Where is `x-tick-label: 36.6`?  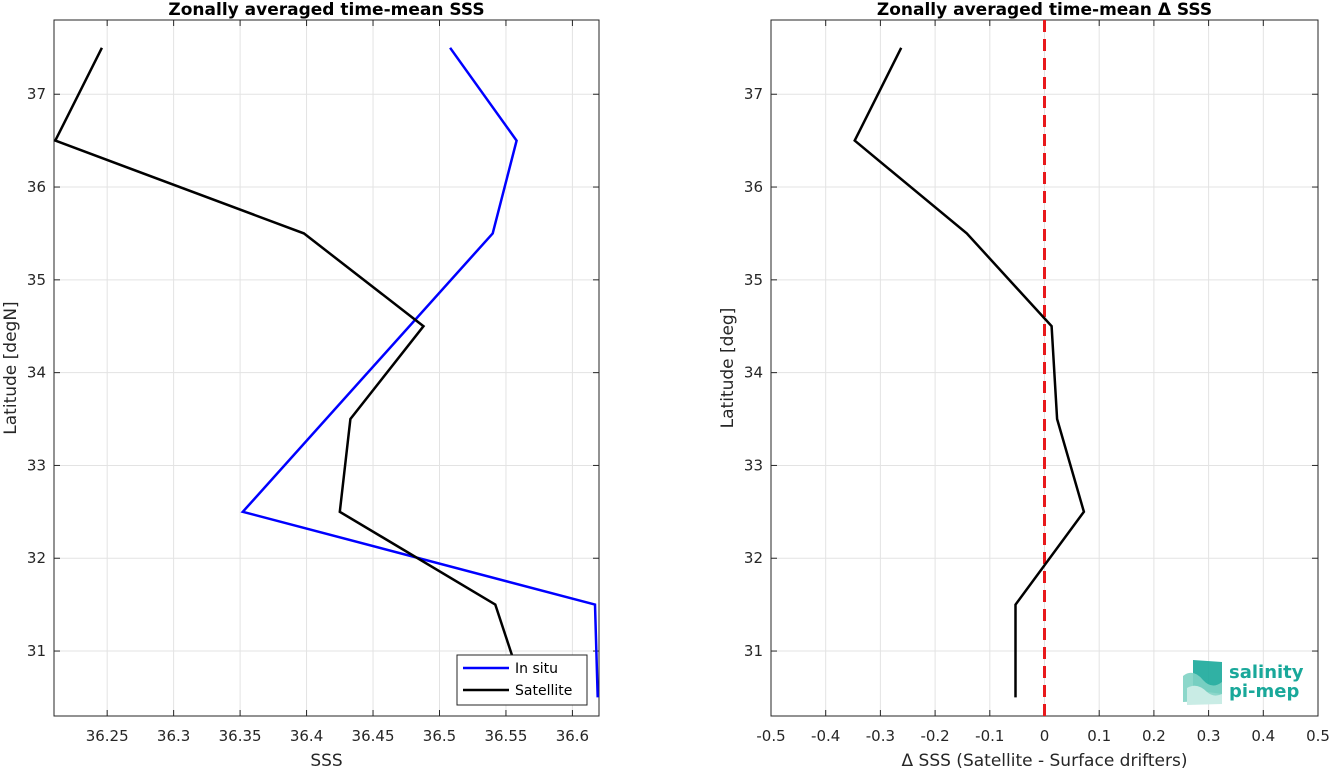
x-tick-label: 36.6 is located at coordinates (572, 736).